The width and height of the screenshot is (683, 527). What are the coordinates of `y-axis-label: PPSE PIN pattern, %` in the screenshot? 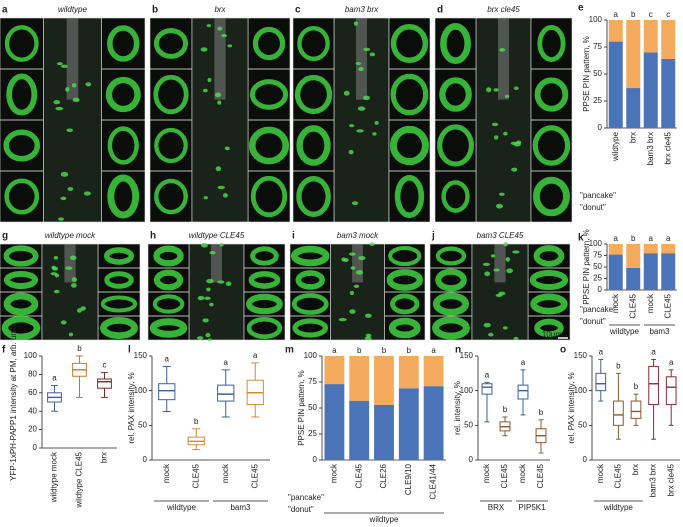 It's located at (586, 267).